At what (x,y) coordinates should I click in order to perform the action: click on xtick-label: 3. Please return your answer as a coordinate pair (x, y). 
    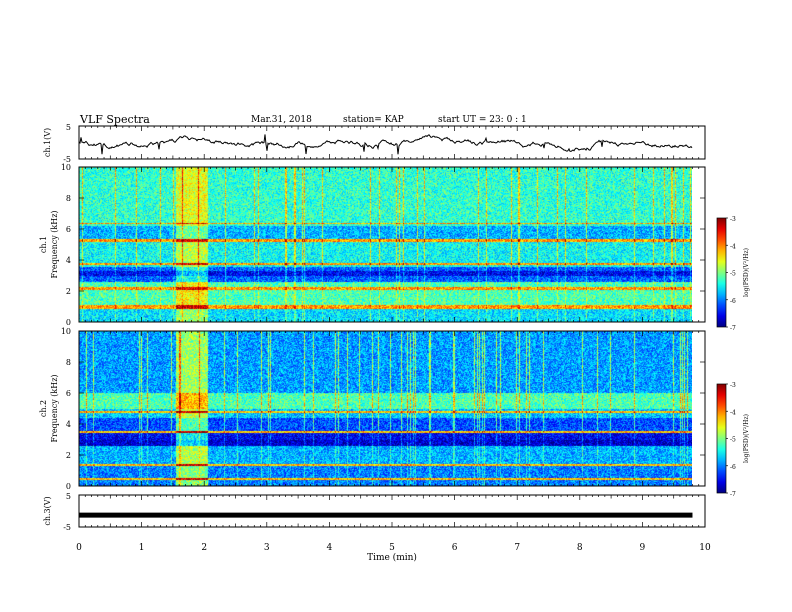
    Looking at the image, I should click on (267, 548).